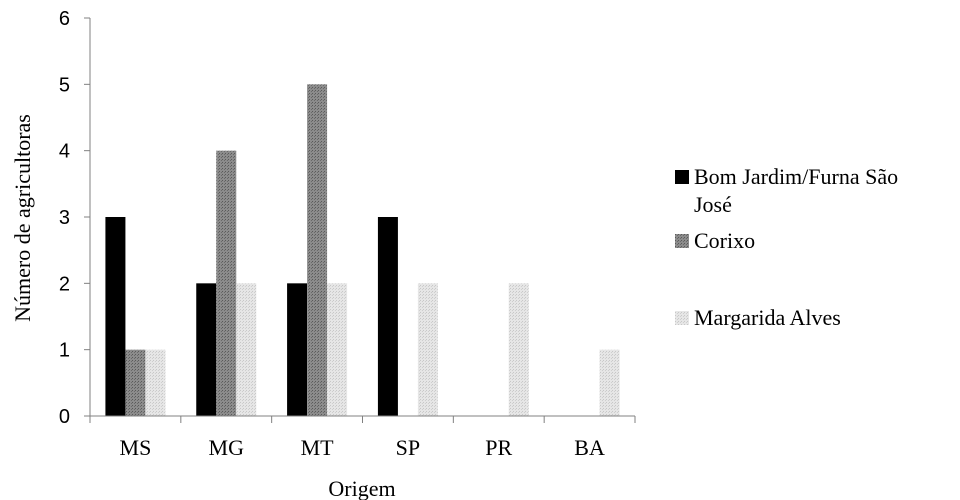 Image resolution: width=960 pixels, height=500 pixels. I want to click on y-axis-title: Número de agricultoras, so click(22, 218).